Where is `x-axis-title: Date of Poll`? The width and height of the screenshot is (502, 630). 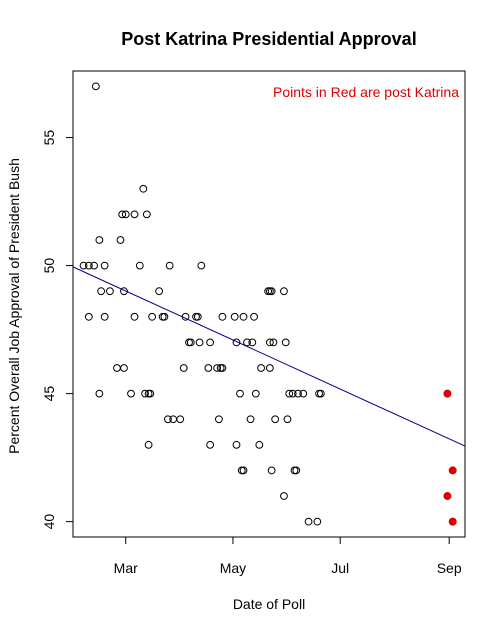
x-axis-title: Date of Poll is located at coordinates (269, 604).